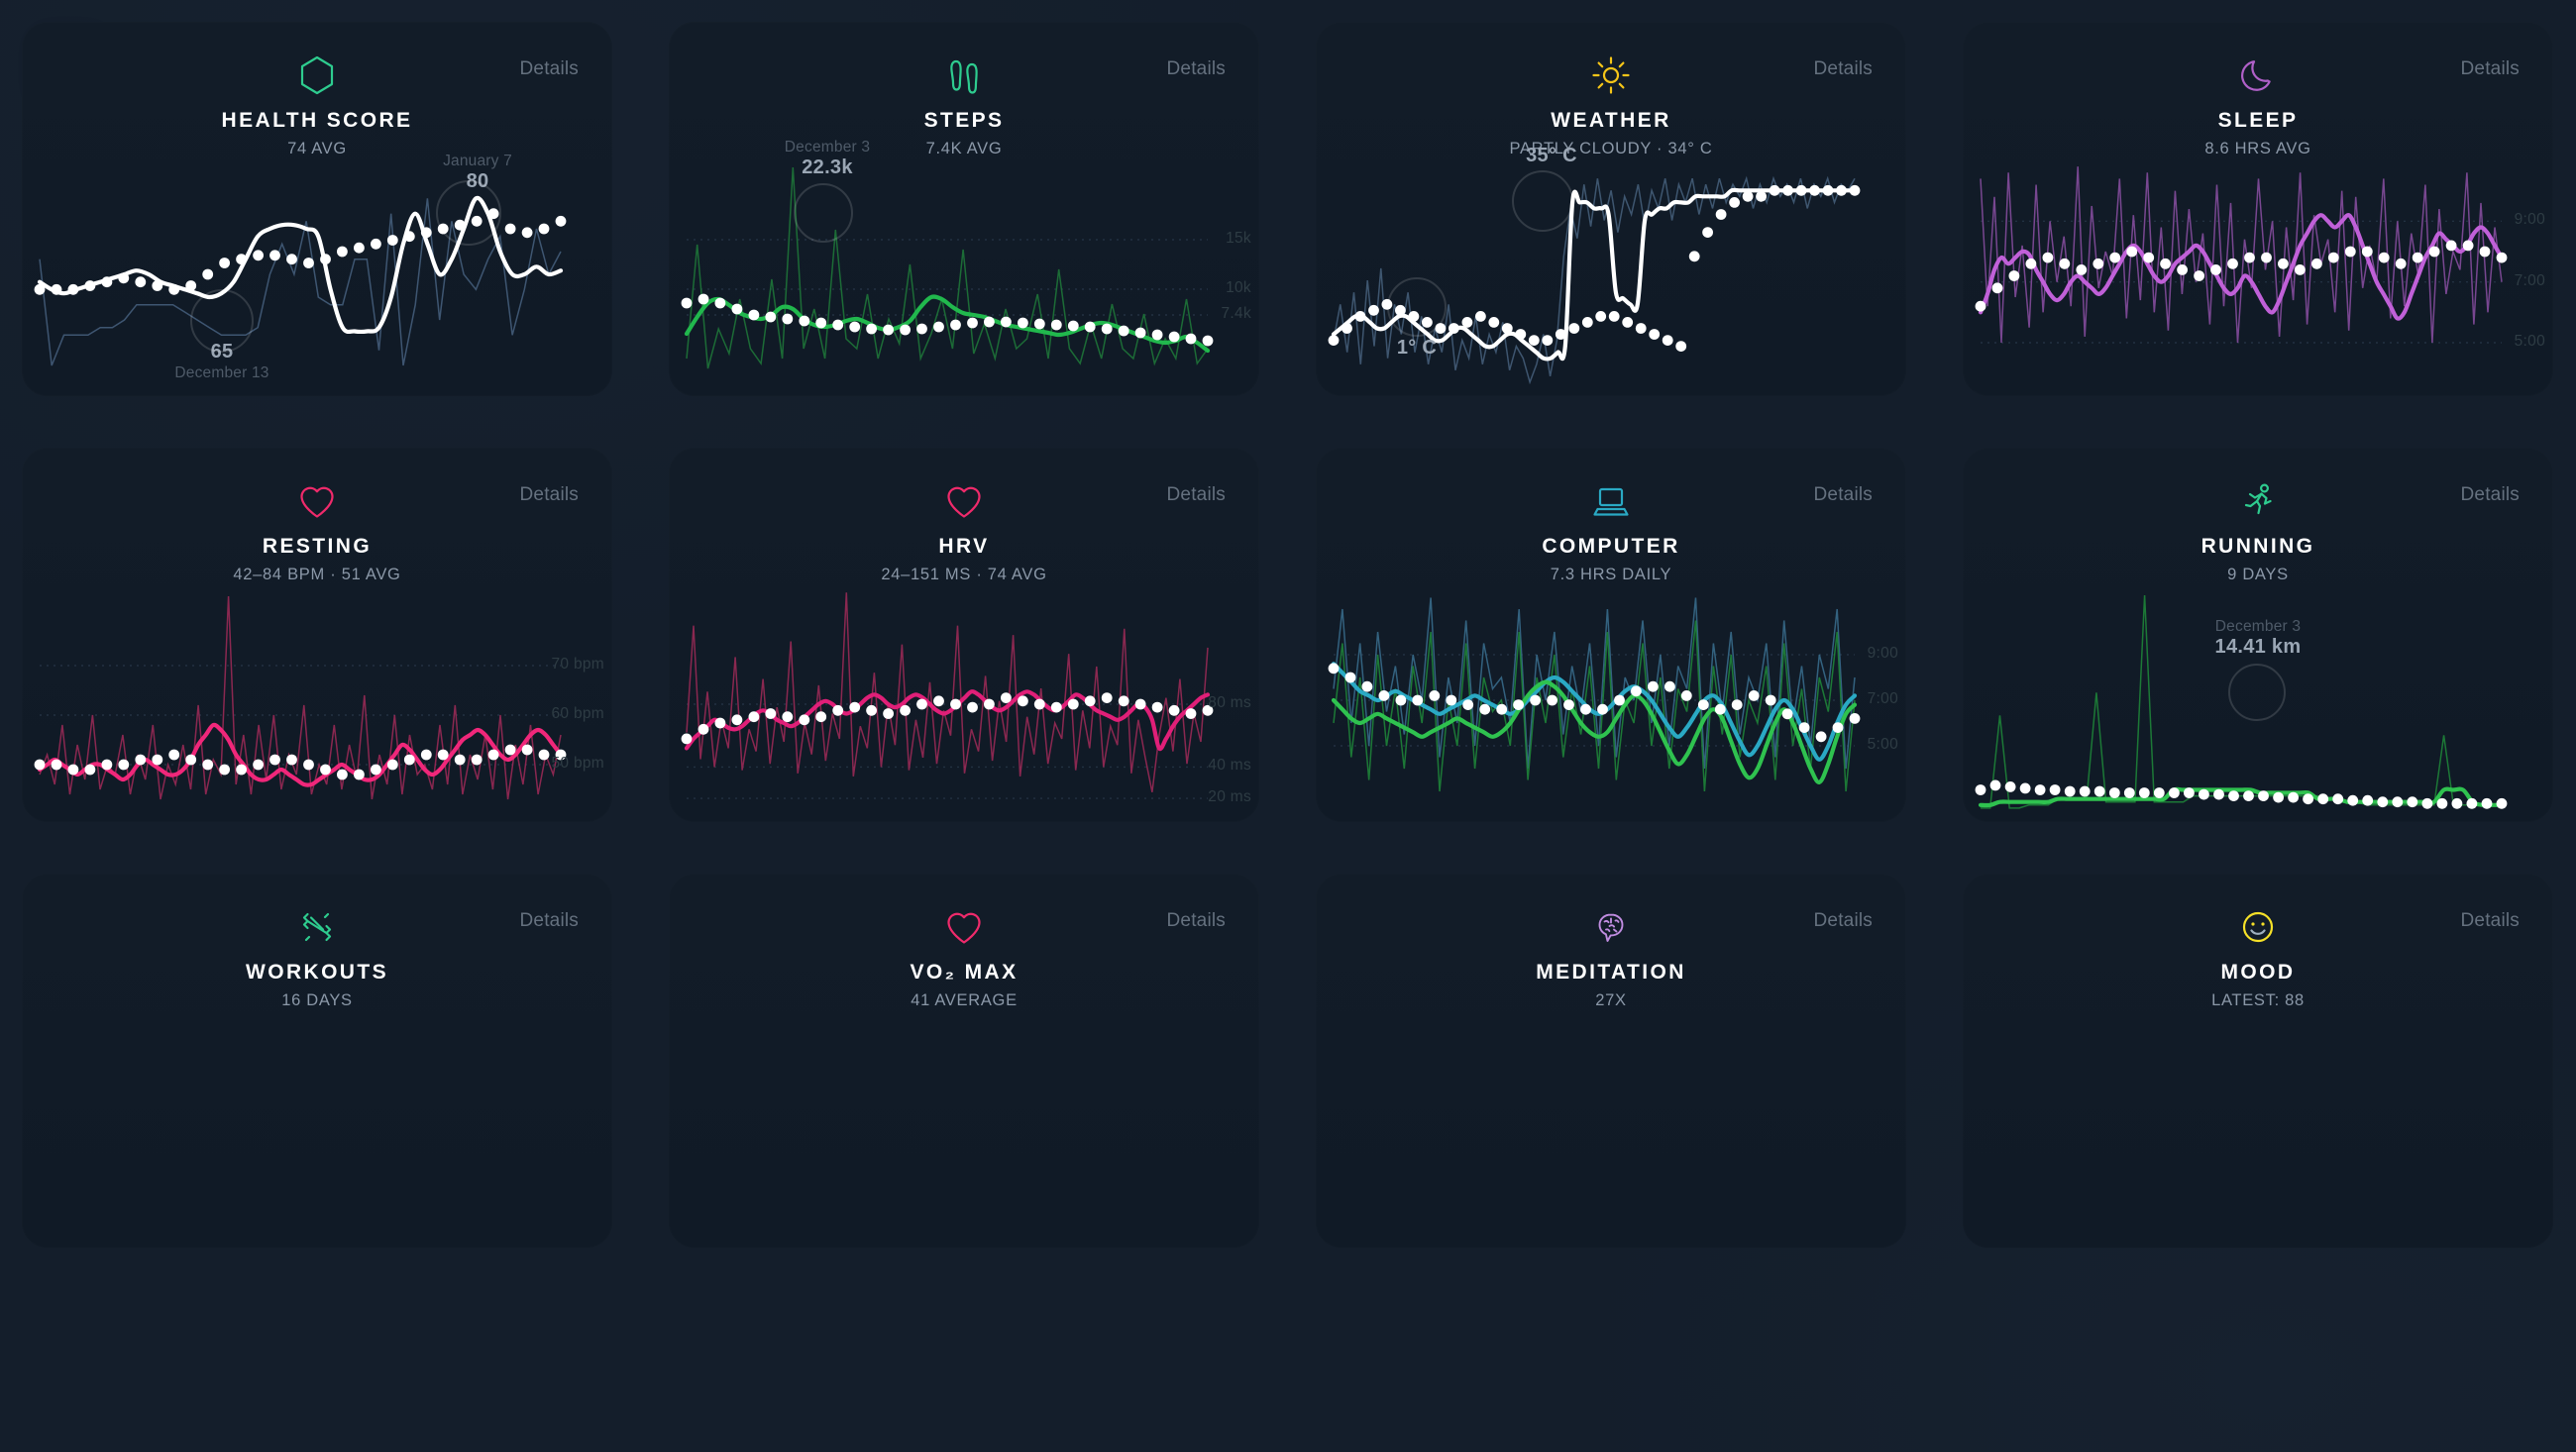 The width and height of the screenshot is (2576, 1452). I want to click on card-title: MOOD, so click(2258, 972).